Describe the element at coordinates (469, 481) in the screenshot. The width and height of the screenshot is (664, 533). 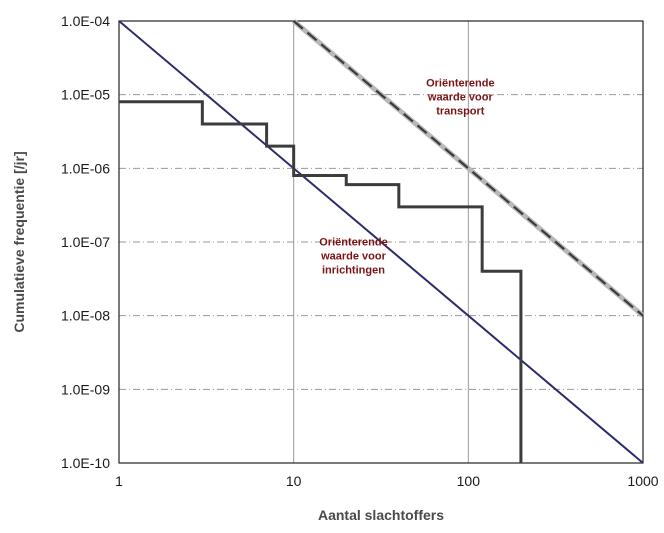
I see `x-tick-label-2: 100` at that location.